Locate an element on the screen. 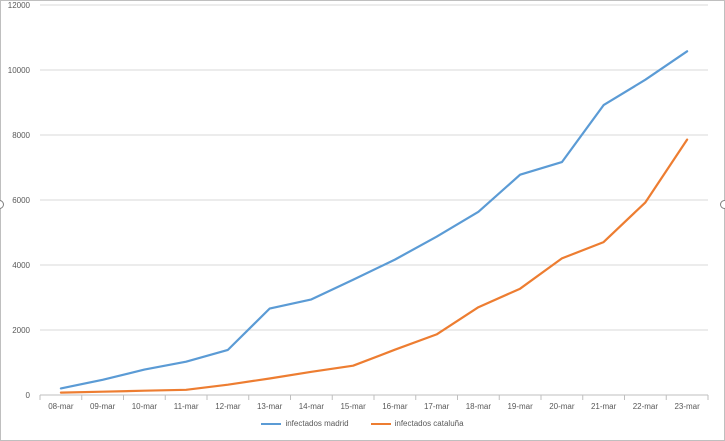  x-tick-label: 23-mar is located at coordinates (687, 406).